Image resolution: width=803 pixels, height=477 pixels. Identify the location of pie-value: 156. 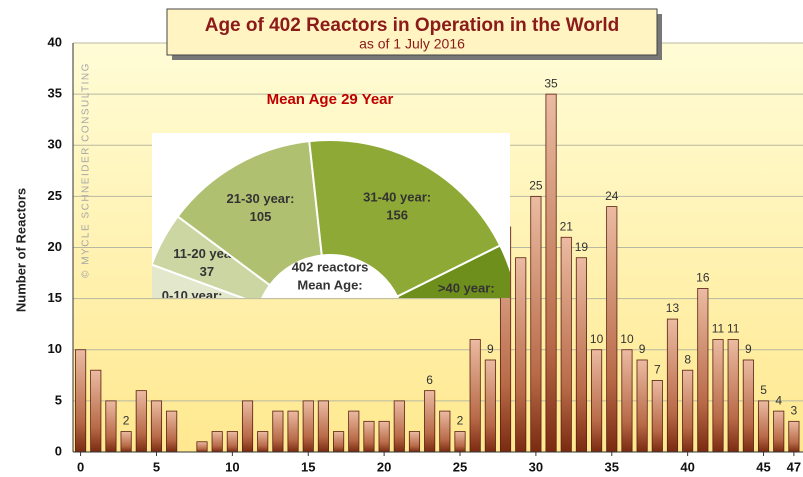
(397, 215).